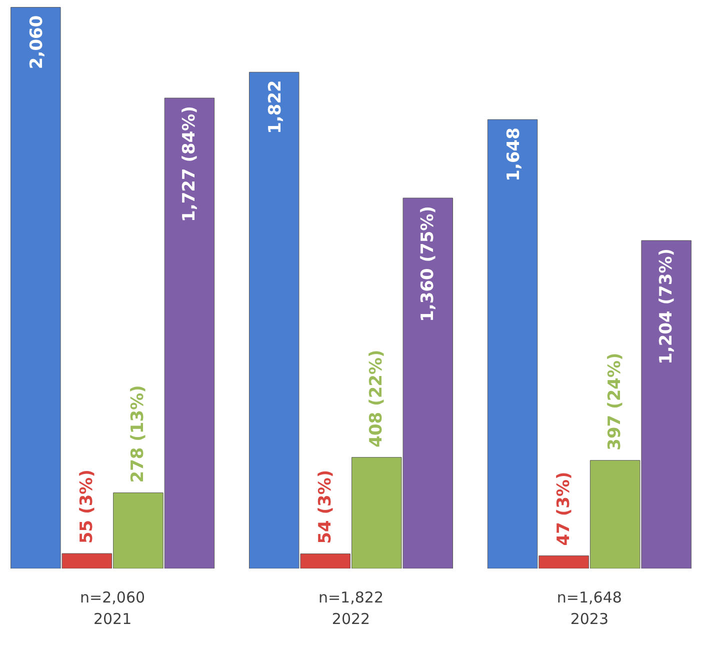 The image size is (701, 648). What do you see at coordinates (113, 608) in the screenshot?
I see `x-tick-label: n=2,060 2021` at bounding box center [113, 608].